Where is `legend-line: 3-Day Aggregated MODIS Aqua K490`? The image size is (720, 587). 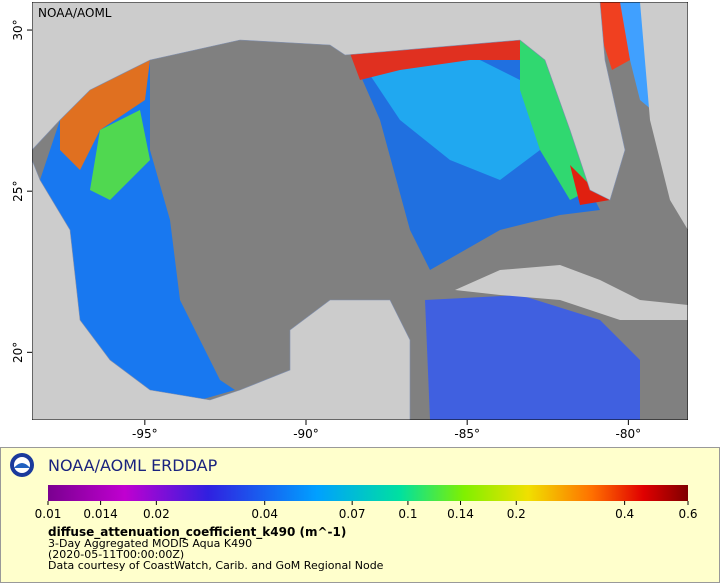
legend-line: 3-Day Aggregated MODIS Aqua K490 is located at coordinates (150, 543).